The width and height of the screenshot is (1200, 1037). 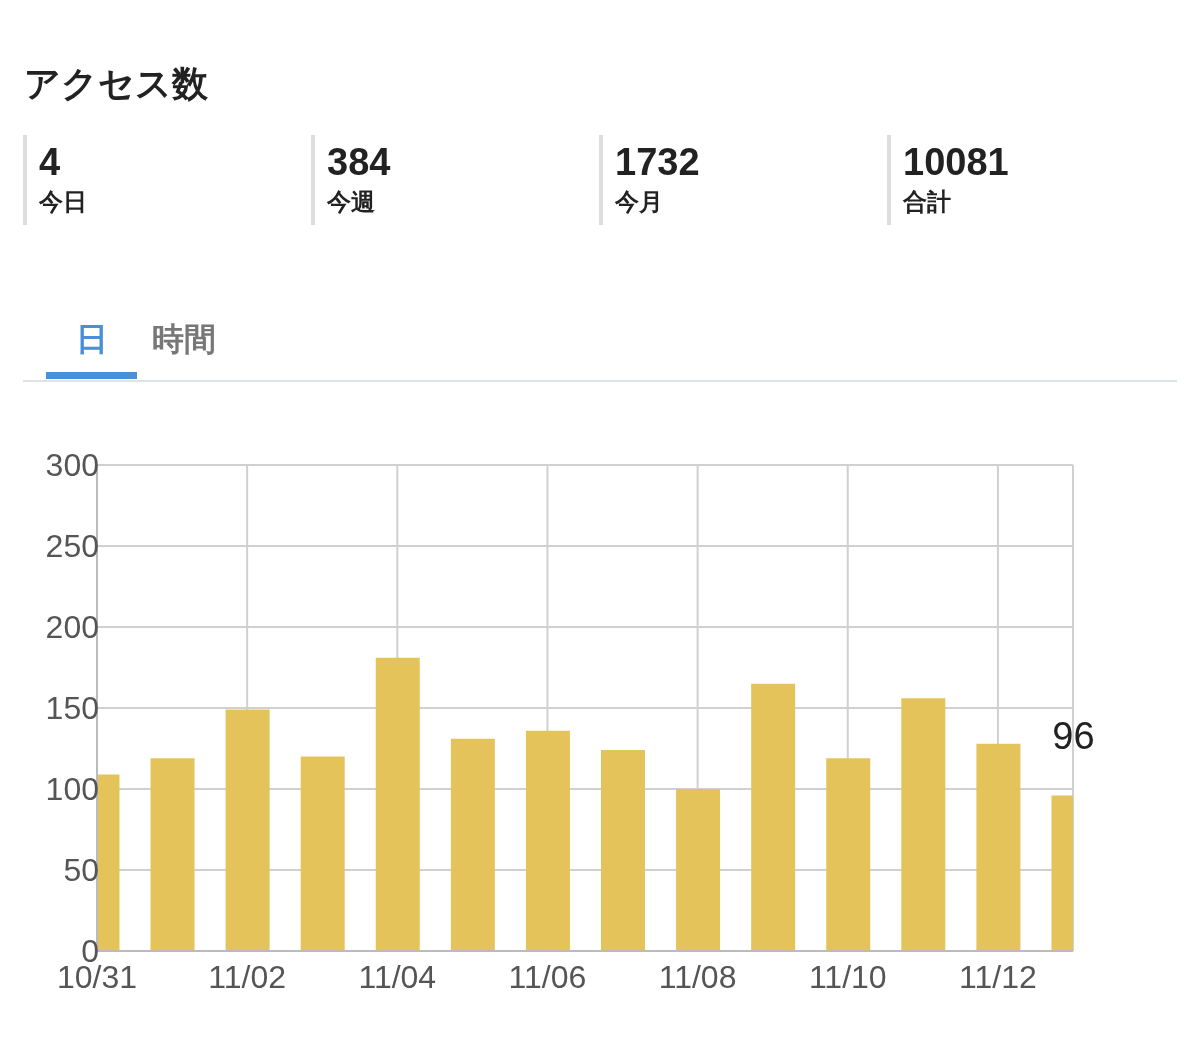 I want to click on text: 合計, so click(x=927, y=202).